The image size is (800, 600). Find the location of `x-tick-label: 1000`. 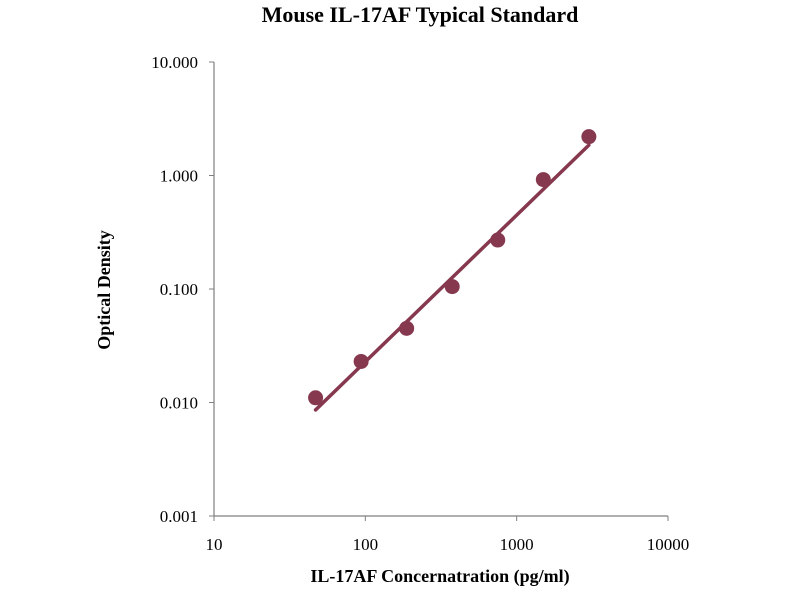

x-tick-label: 1000 is located at coordinates (517, 544).